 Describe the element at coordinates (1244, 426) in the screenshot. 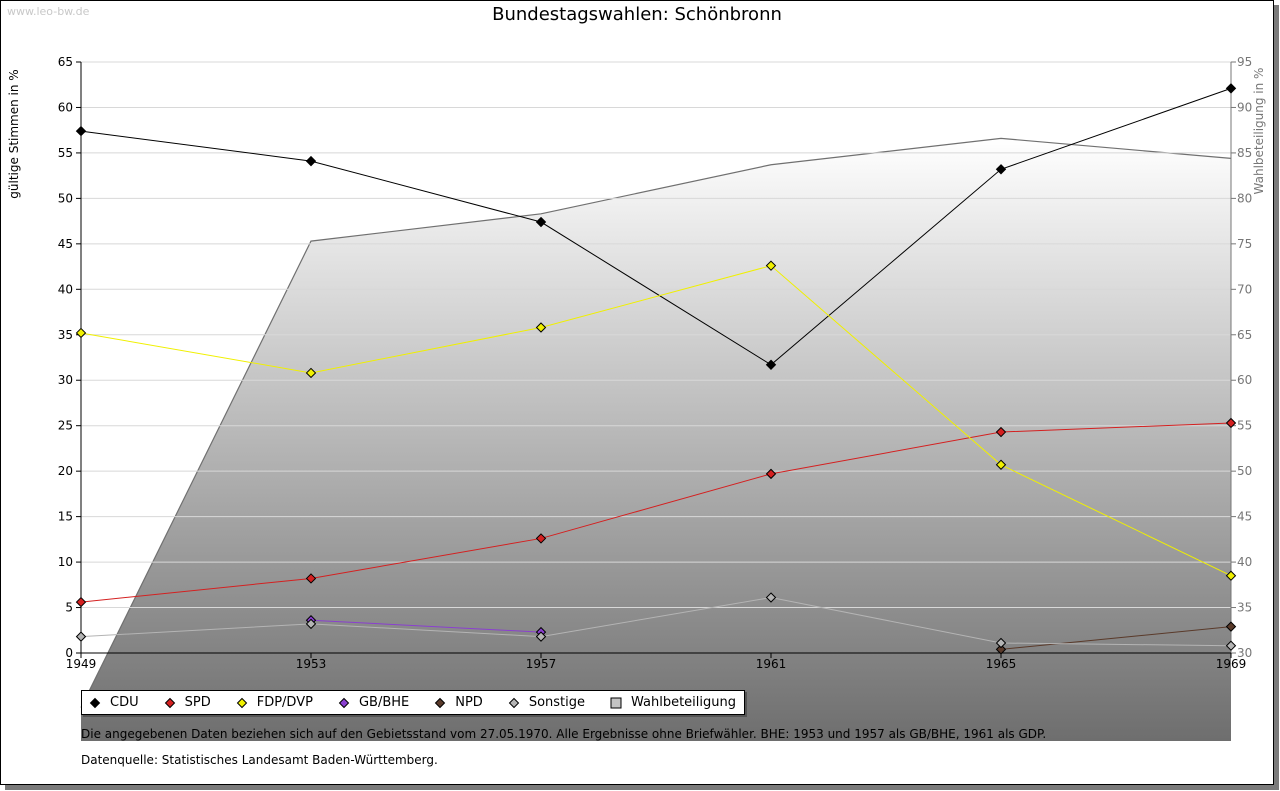

I see `y2-tick-label: 55` at that location.